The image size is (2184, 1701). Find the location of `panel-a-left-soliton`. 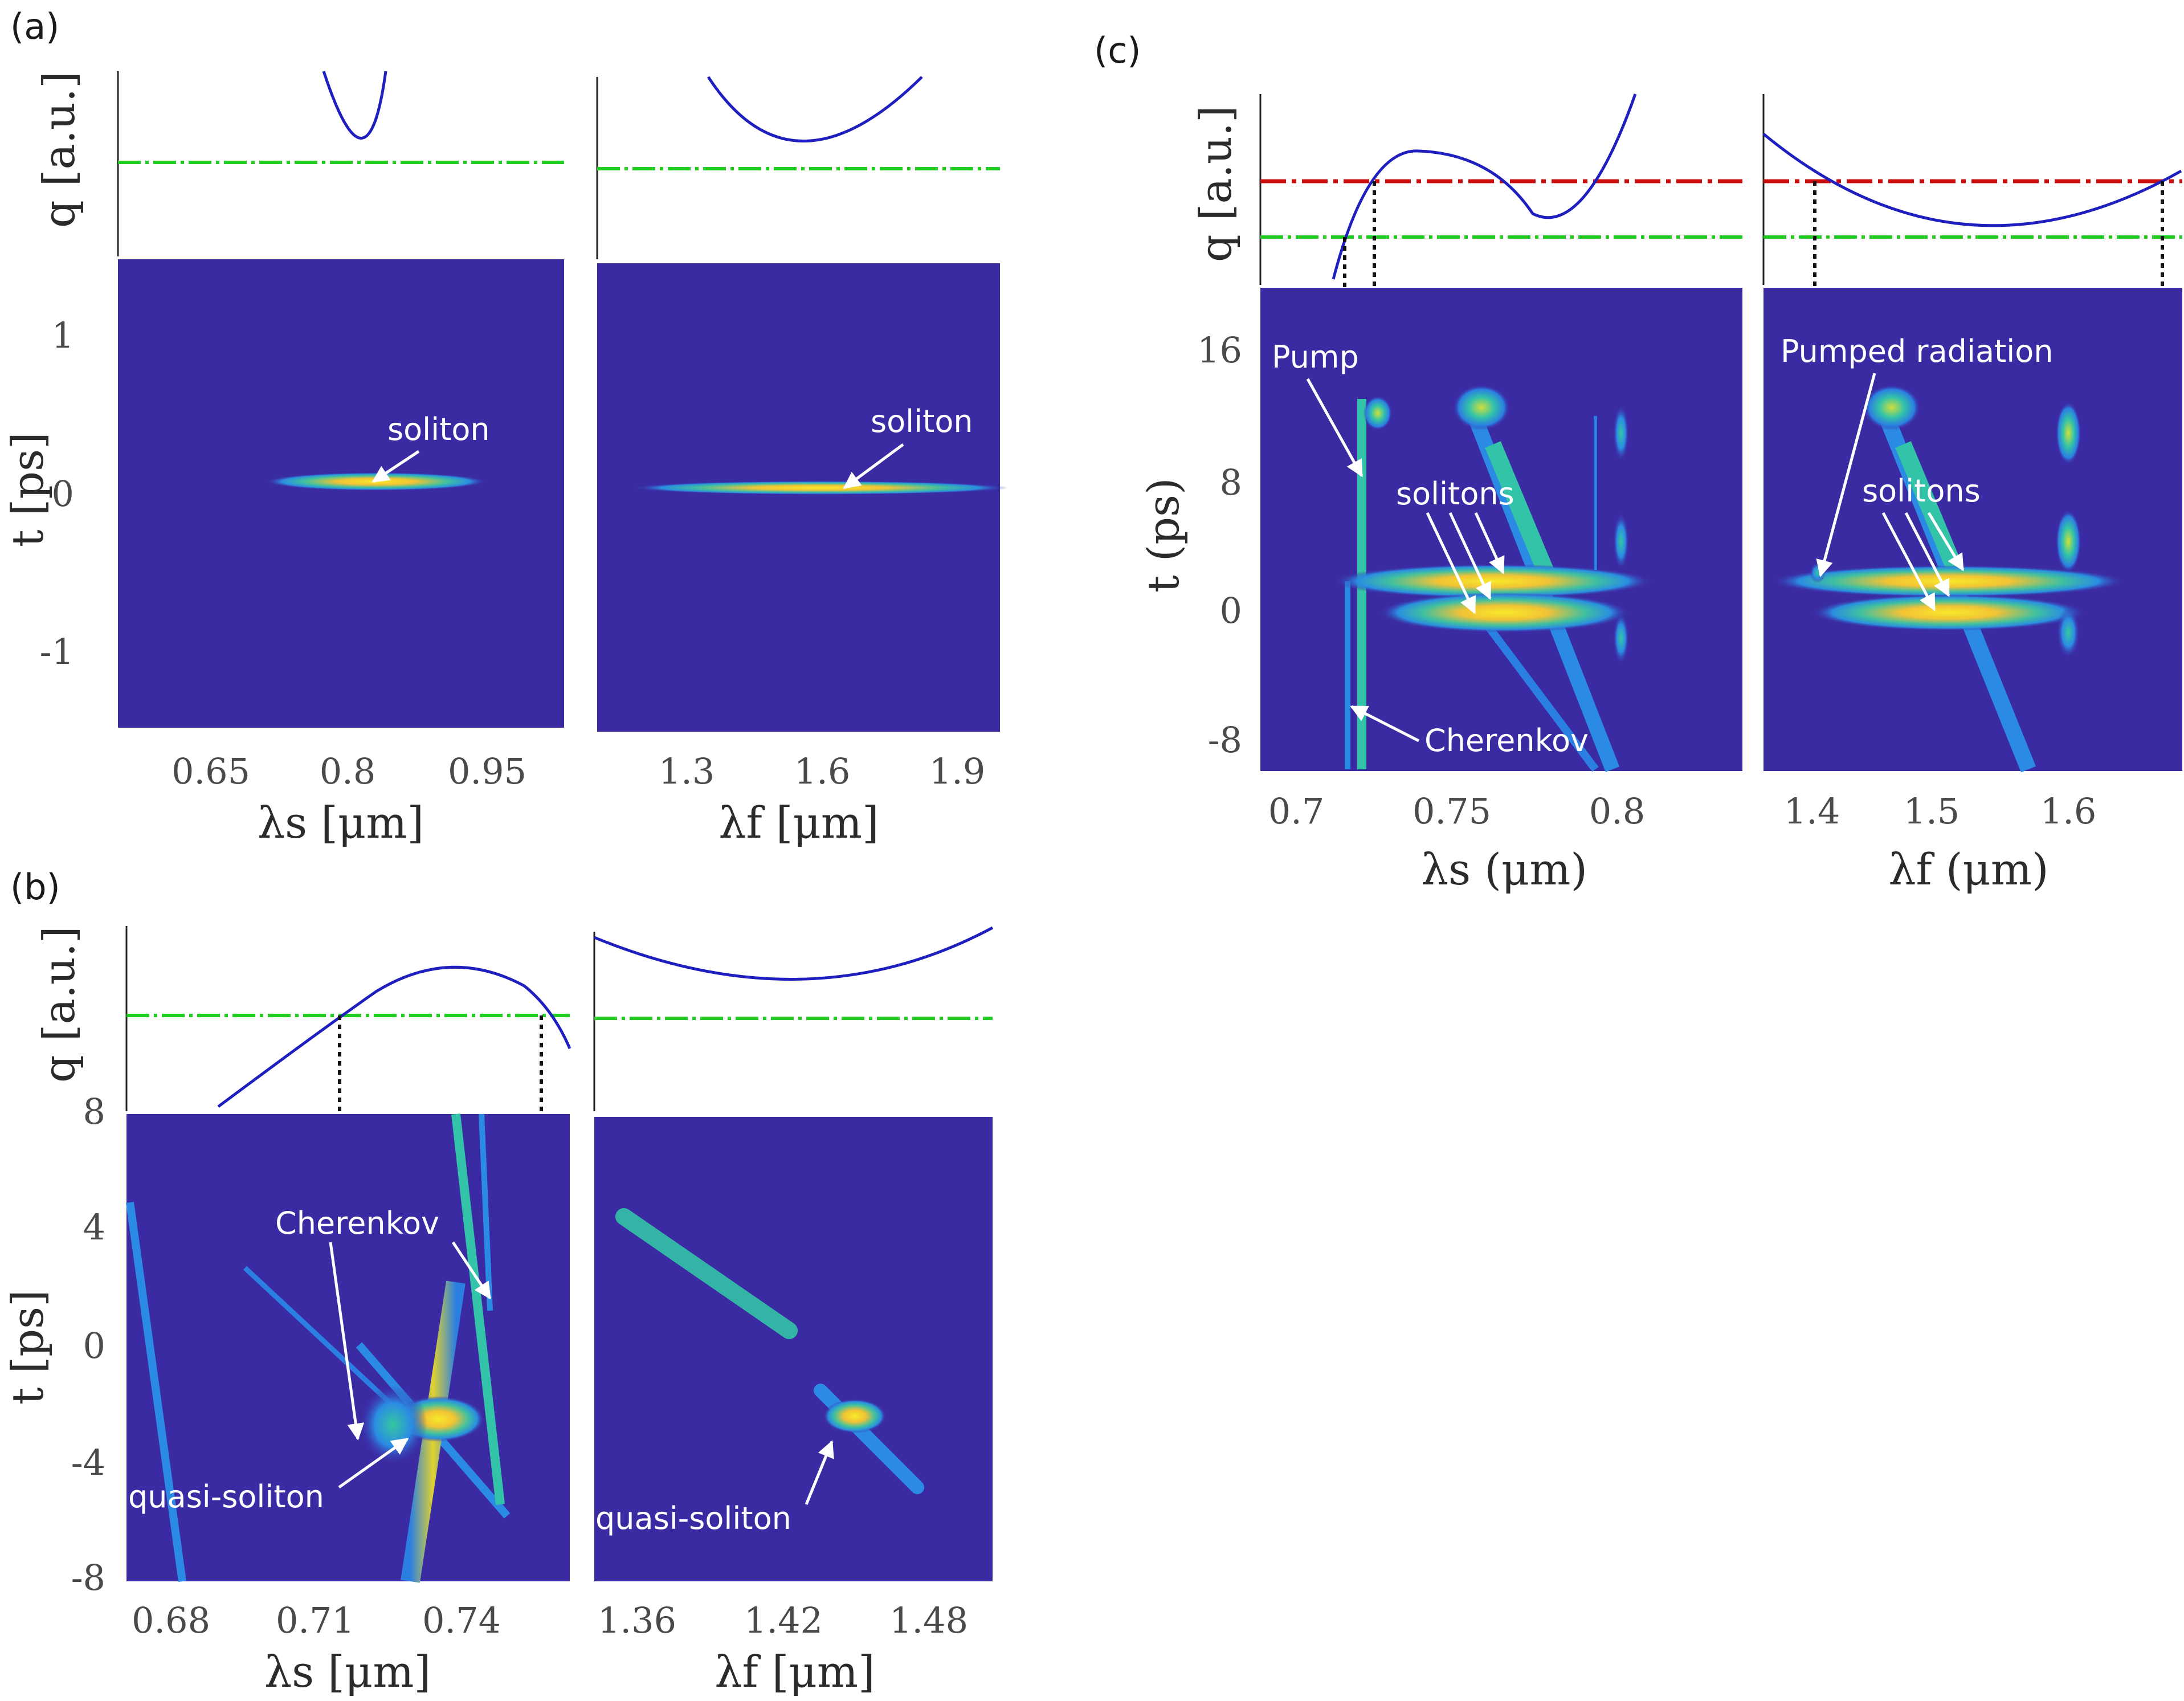

panel-a-left-soliton is located at coordinates (376, 481).